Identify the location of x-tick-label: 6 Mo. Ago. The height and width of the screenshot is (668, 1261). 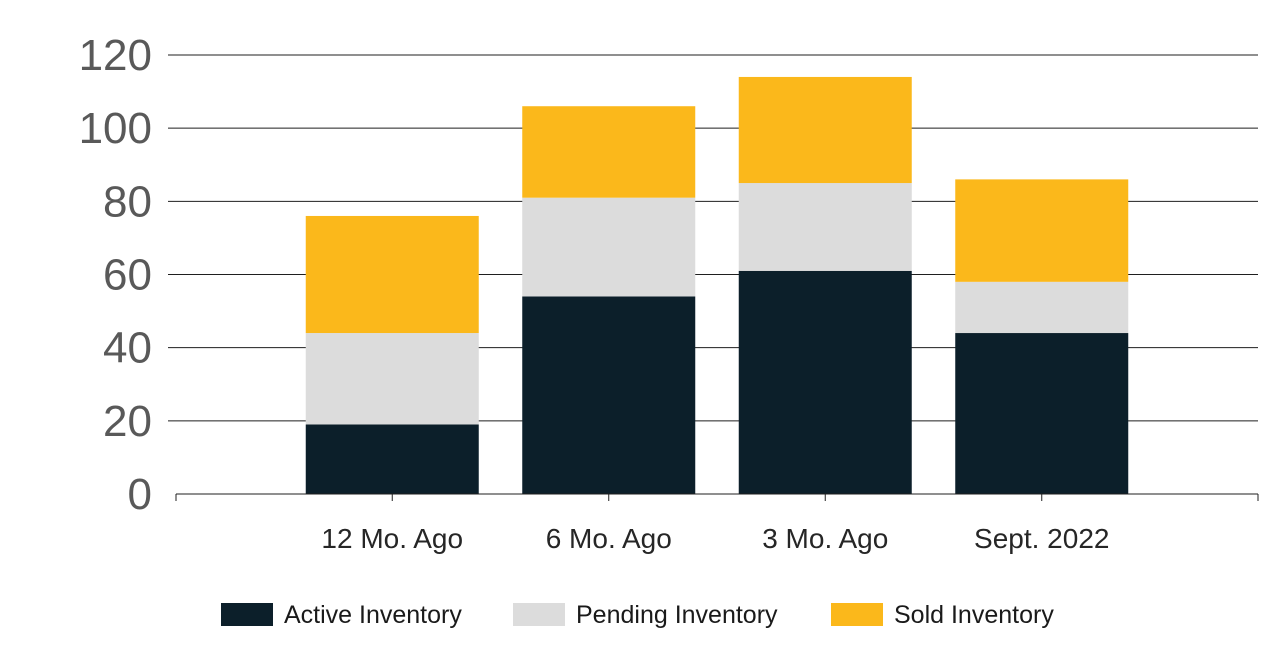
(609, 538).